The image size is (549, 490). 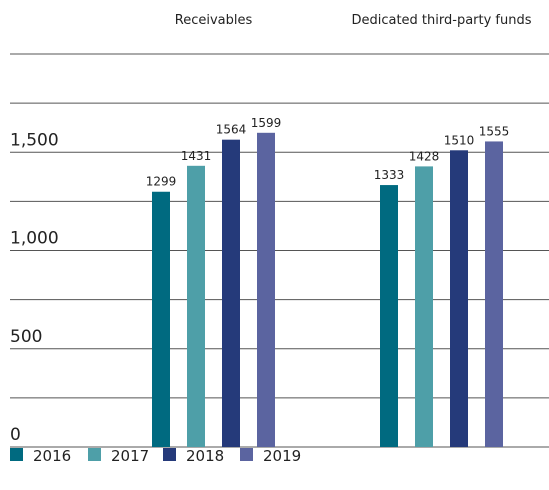 What do you see at coordinates (34, 239) in the screenshot?
I see `y-tick-label: 1,000` at bounding box center [34, 239].